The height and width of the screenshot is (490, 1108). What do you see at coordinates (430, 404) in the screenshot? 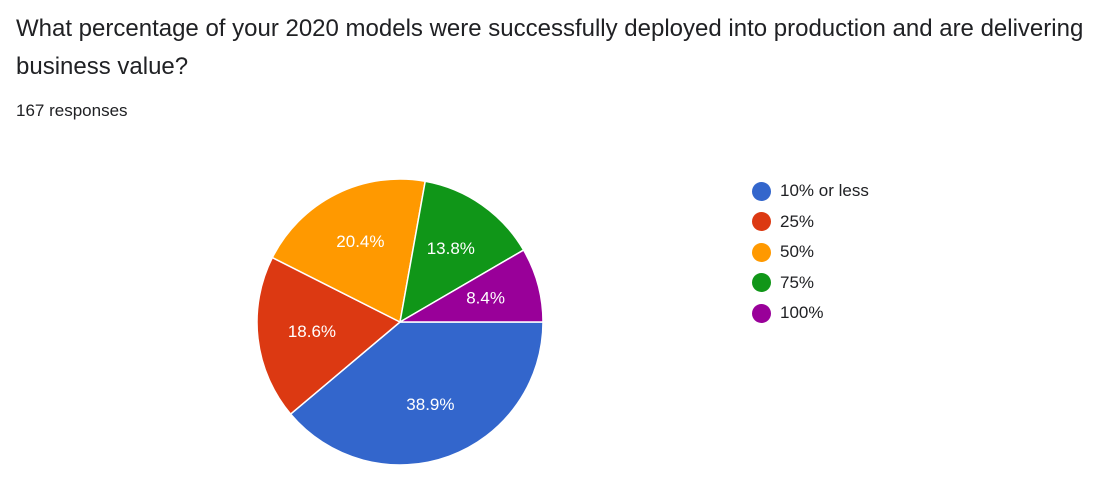
I see `pie-slice-label-0: 38.9%` at bounding box center [430, 404].